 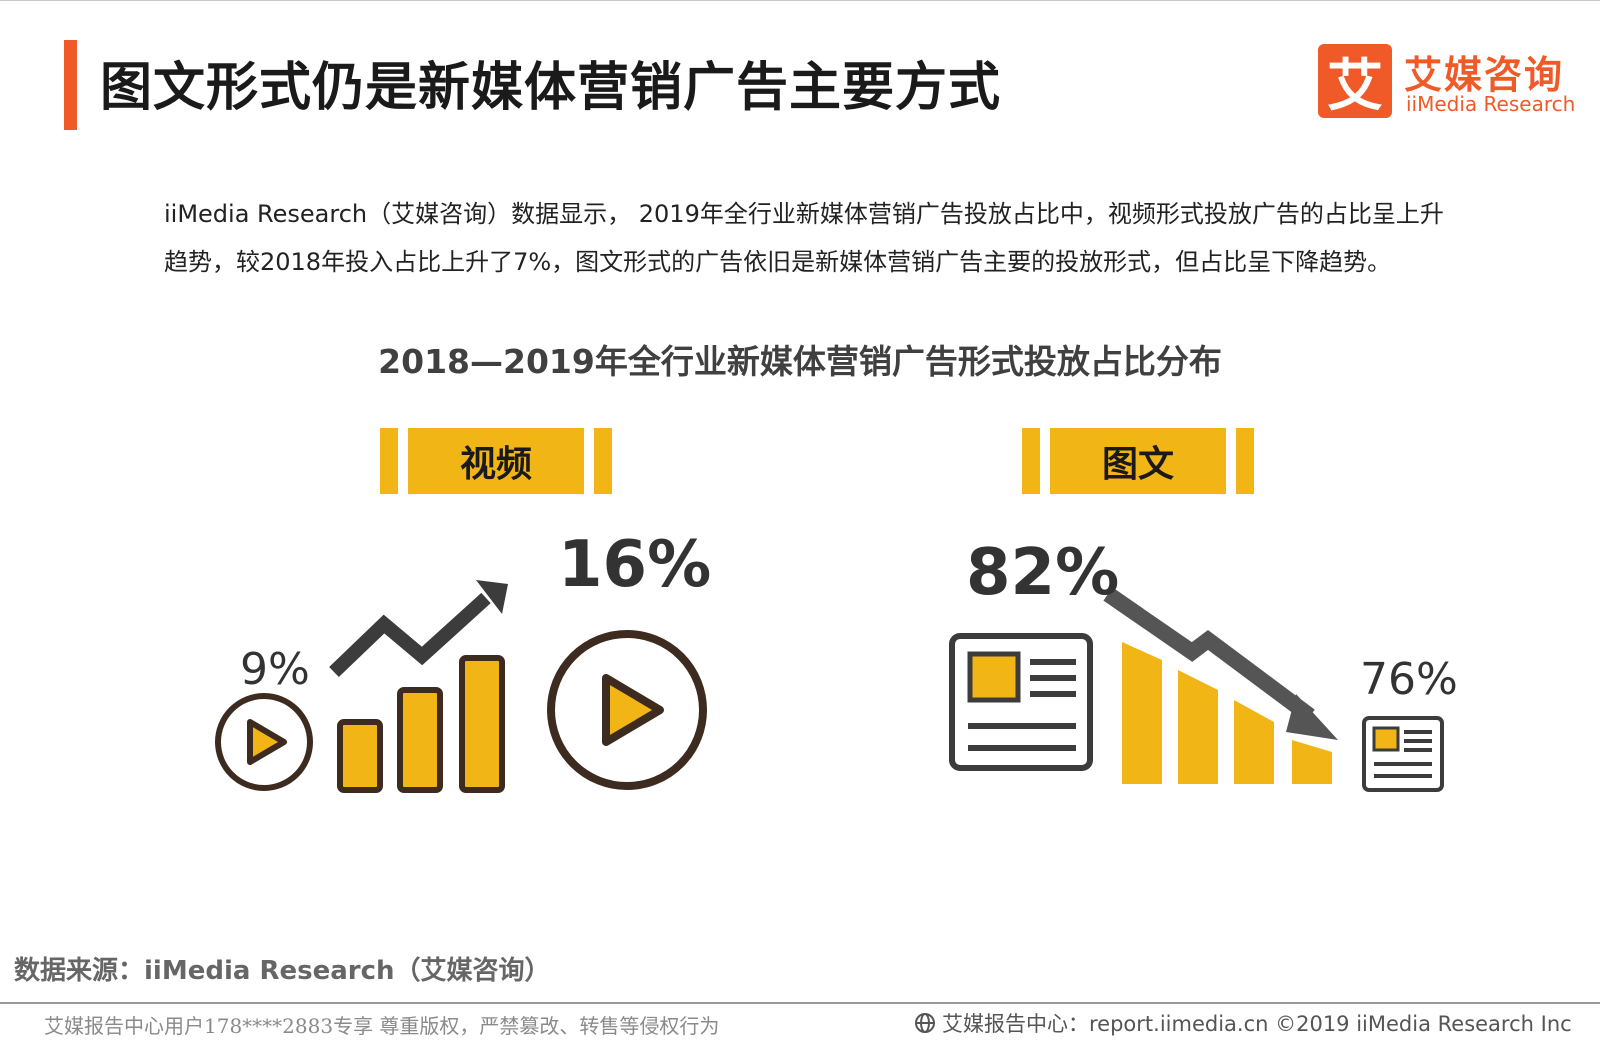 I want to click on graphic-label: 图文, so click(x=1138, y=461).